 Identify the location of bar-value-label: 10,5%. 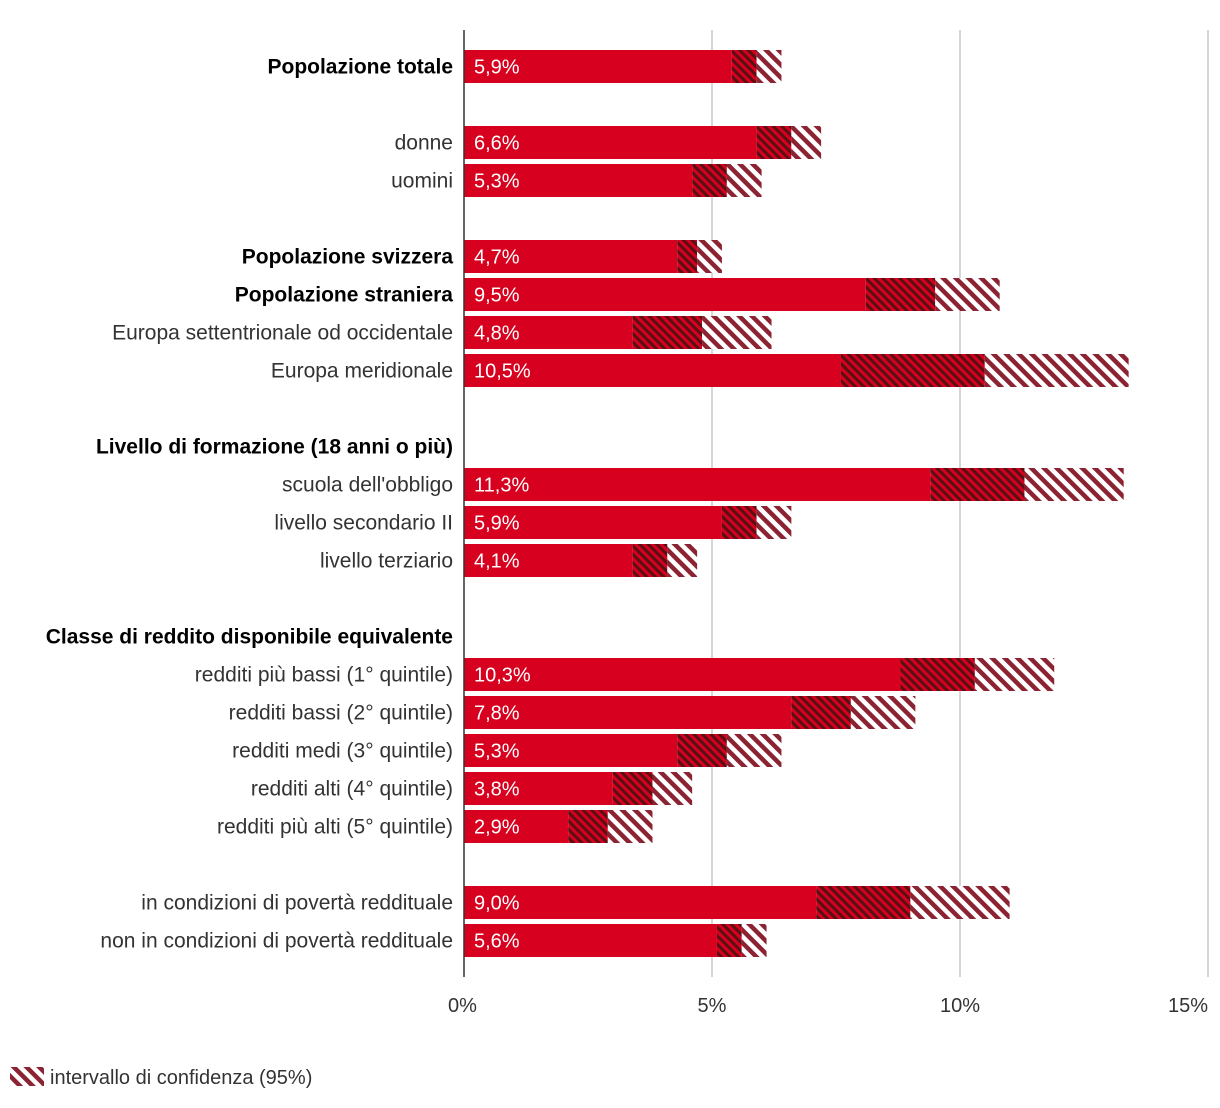
(502, 372).